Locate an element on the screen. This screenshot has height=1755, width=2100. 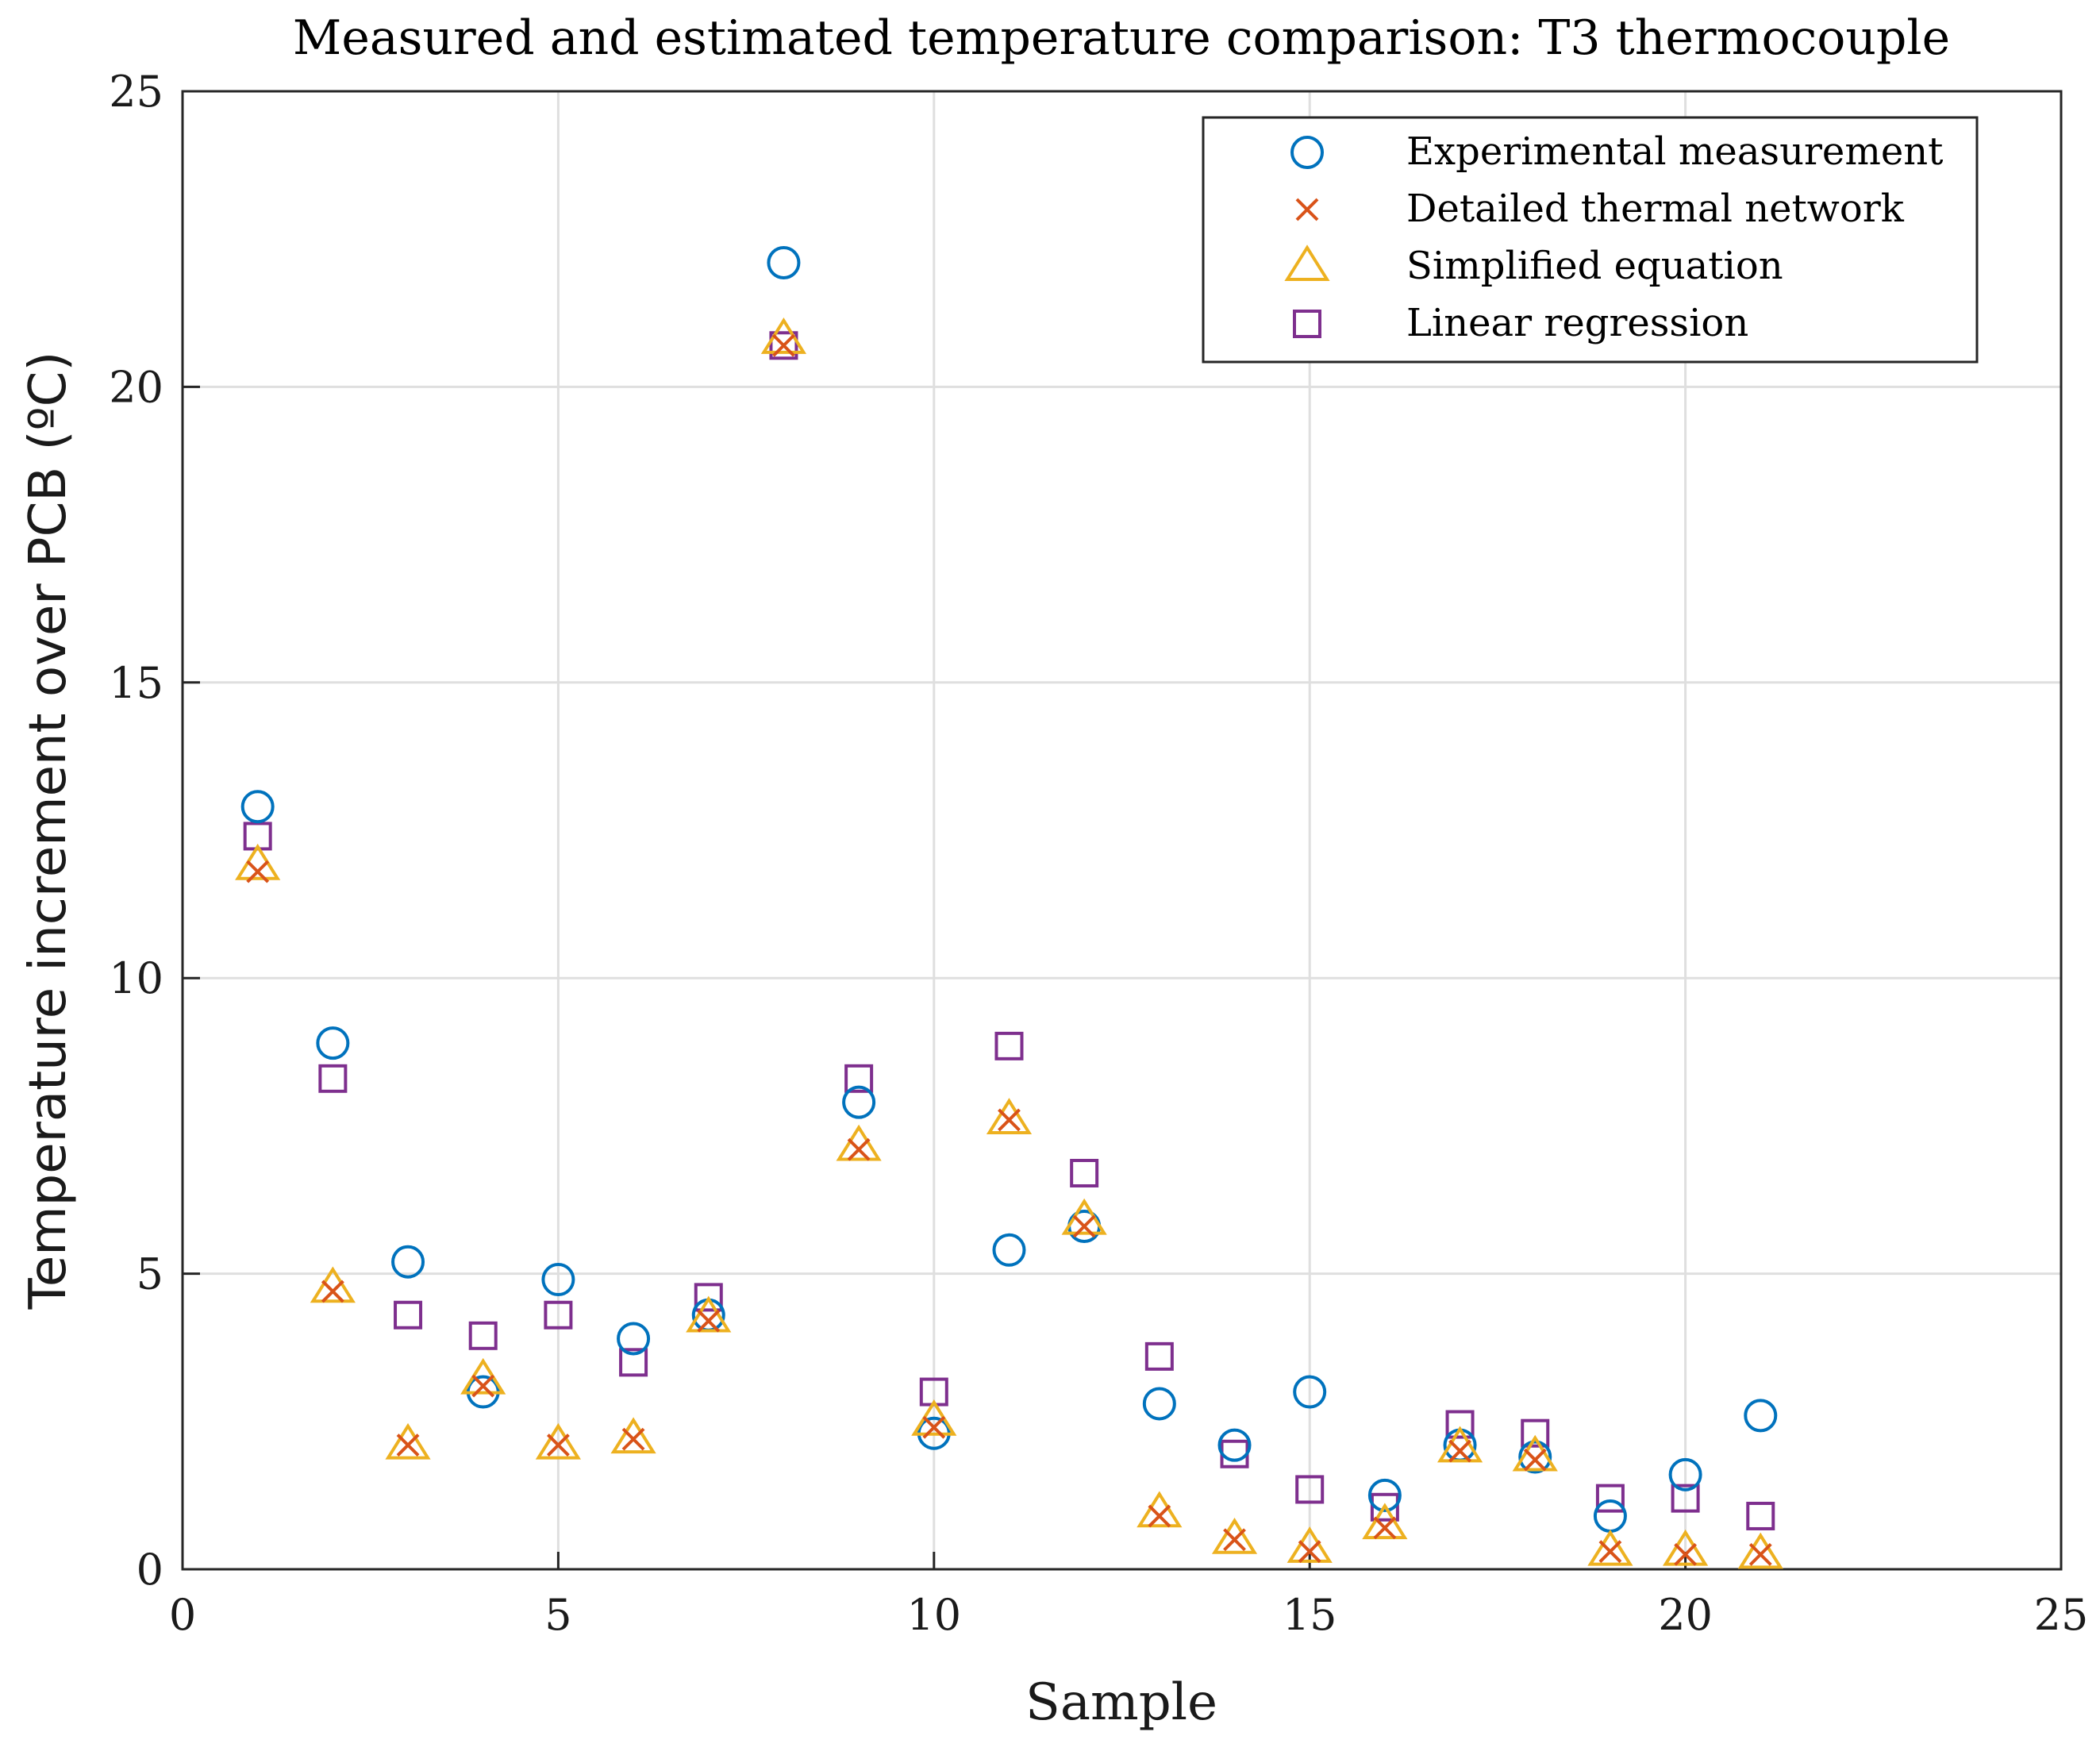
legend-box is located at coordinates (1590, 240).